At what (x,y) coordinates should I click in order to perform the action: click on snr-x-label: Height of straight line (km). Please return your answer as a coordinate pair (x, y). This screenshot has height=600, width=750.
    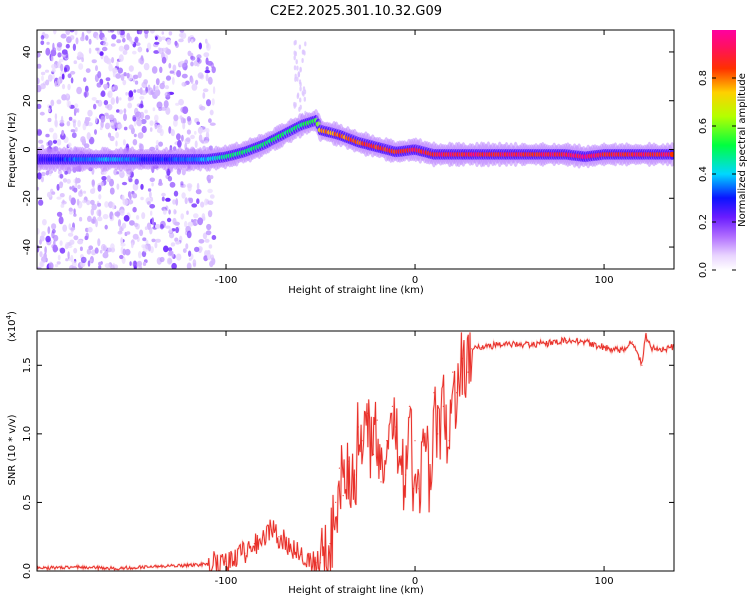
    Looking at the image, I should click on (356, 590).